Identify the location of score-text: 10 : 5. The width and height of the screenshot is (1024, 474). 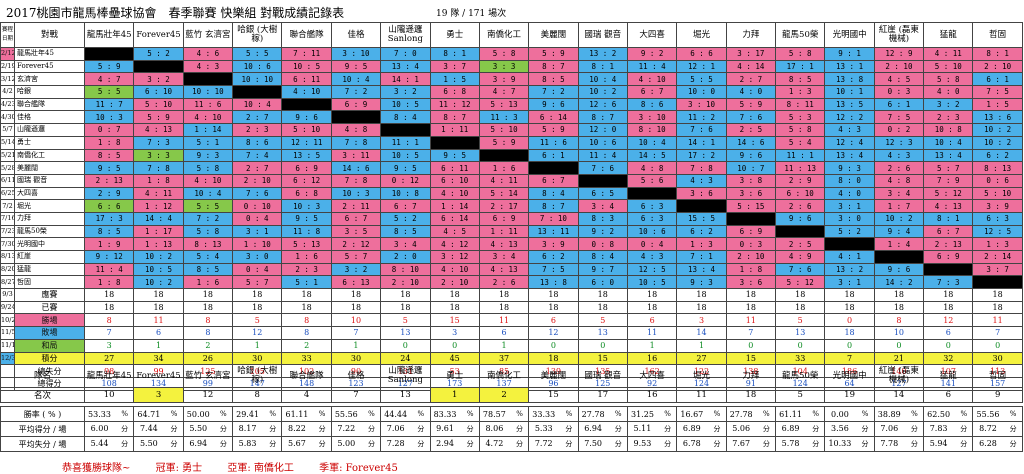
(158, 270).